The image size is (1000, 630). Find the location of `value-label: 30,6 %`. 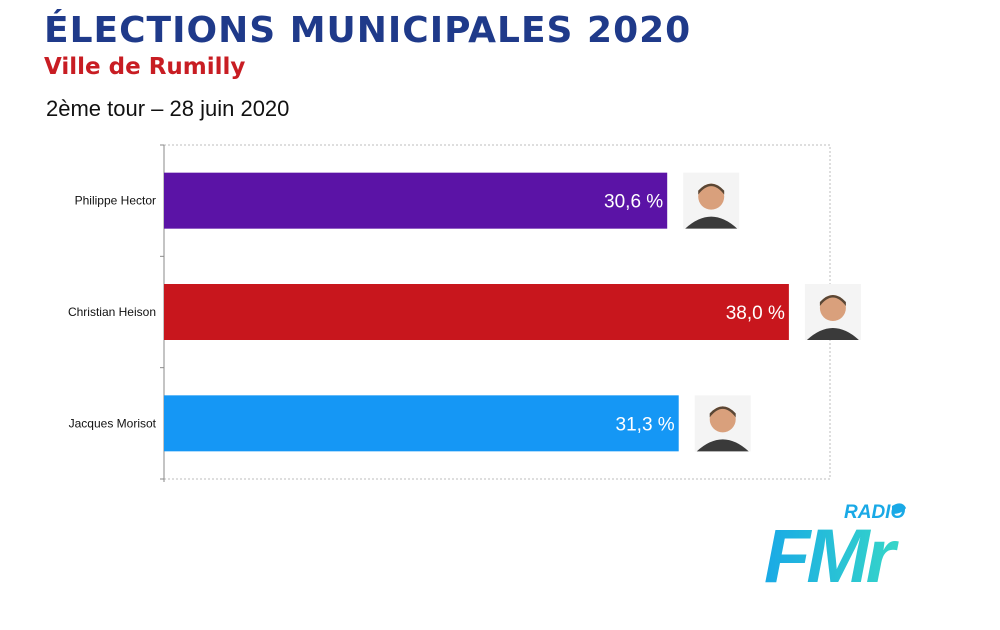

value-label: 30,6 % is located at coordinates (633, 202).